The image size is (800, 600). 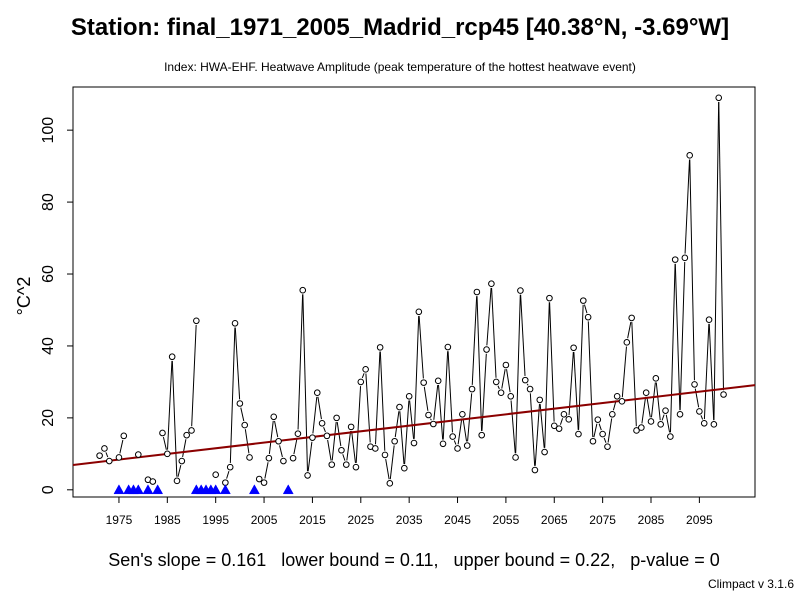 What do you see at coordinates (264, 520) in the screenshot?
I see `x-tick-label: 2005` at bounding box center [264, 520].